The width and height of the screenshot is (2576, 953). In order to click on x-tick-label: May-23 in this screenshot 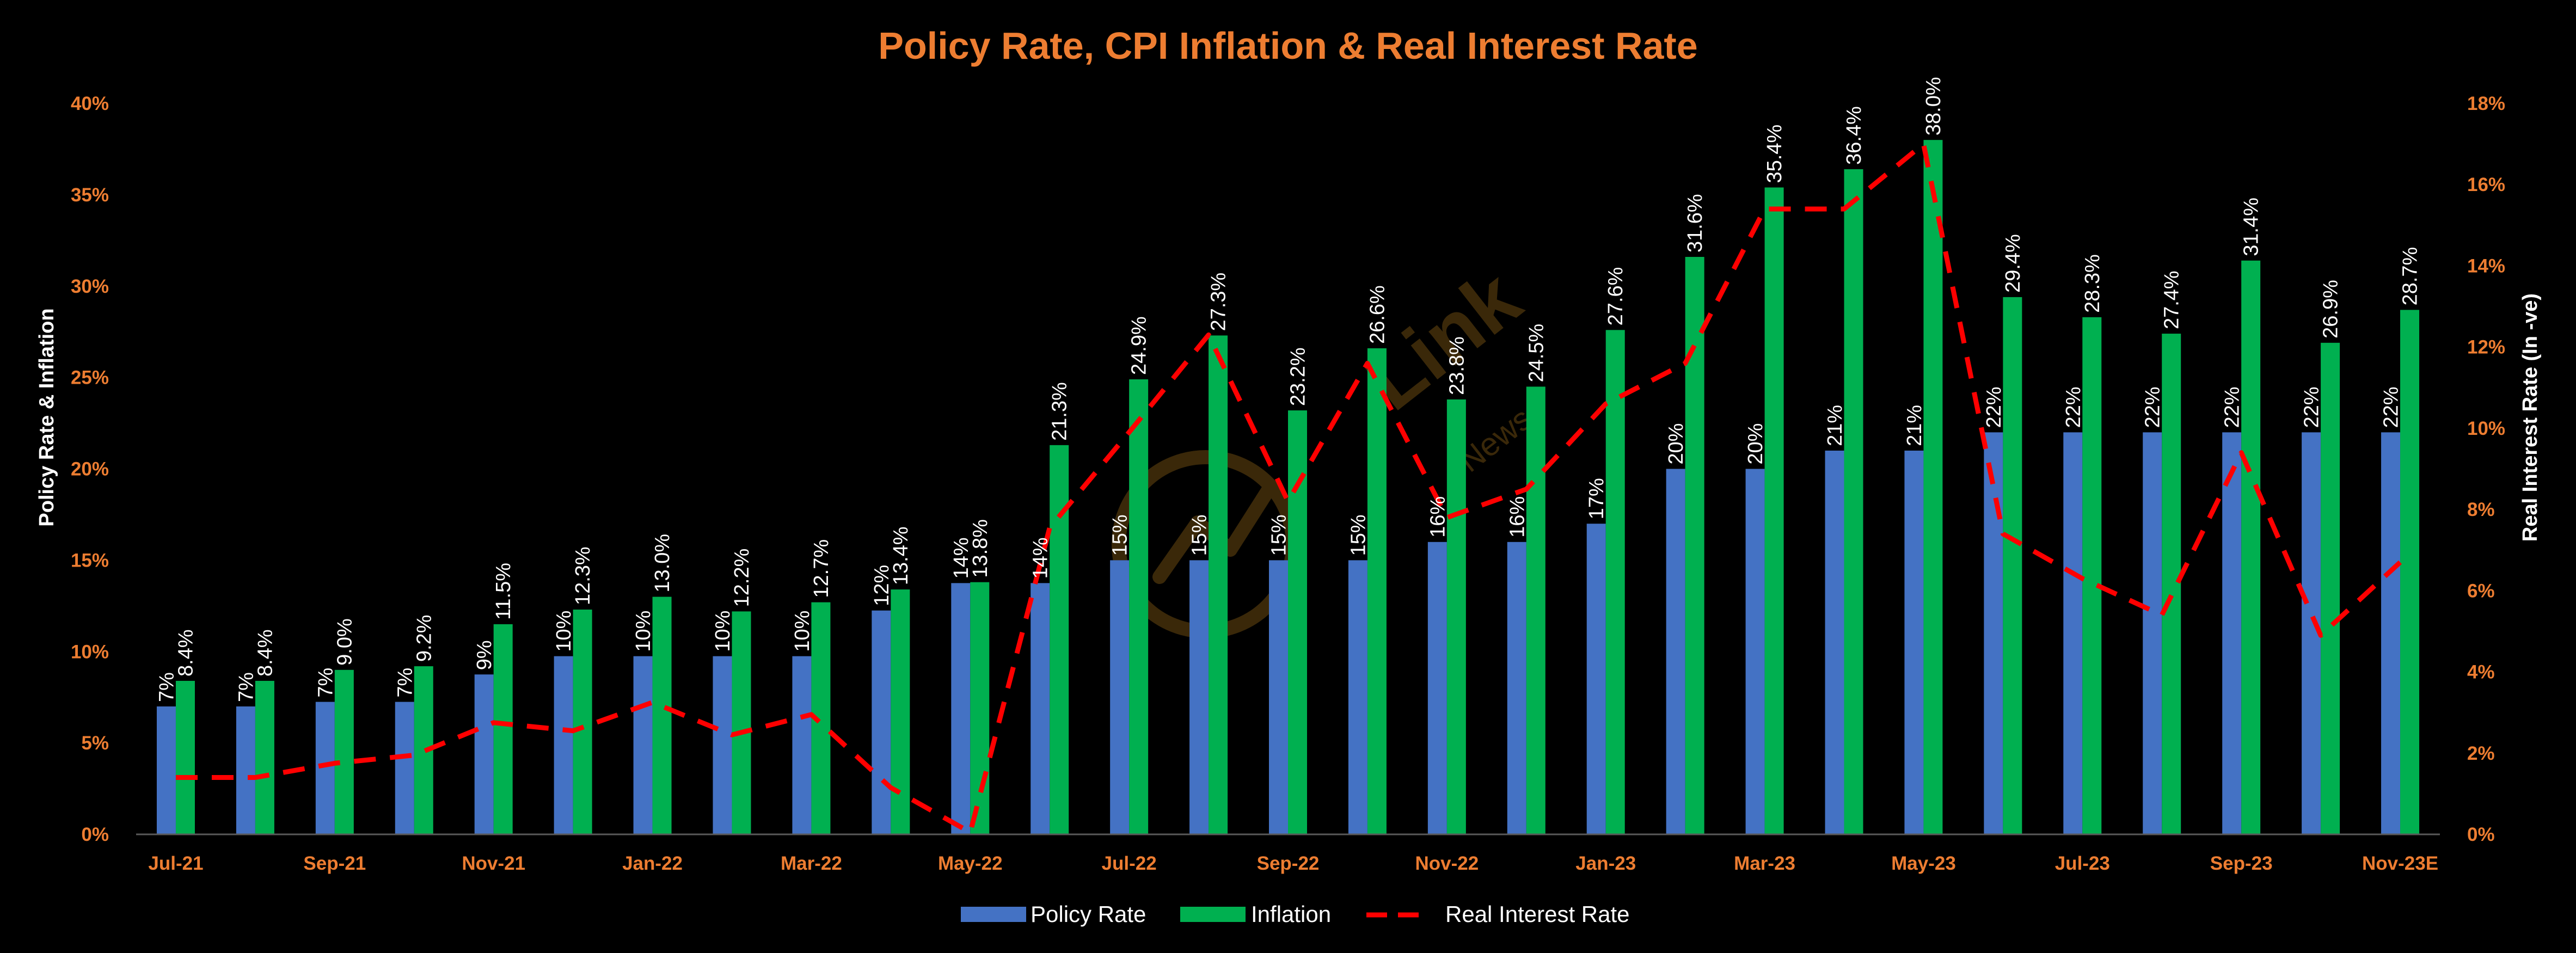, I will do `click(1923, 863)`.